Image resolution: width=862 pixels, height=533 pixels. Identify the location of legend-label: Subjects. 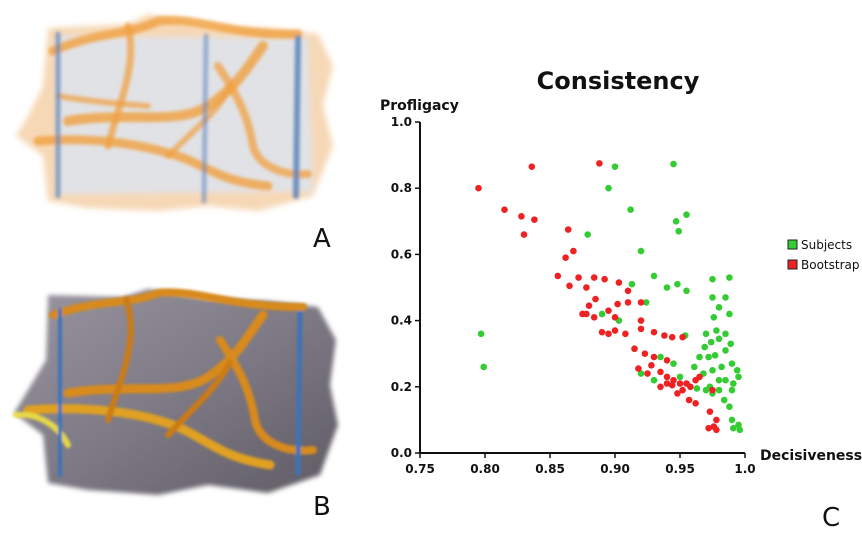
(826, 245).